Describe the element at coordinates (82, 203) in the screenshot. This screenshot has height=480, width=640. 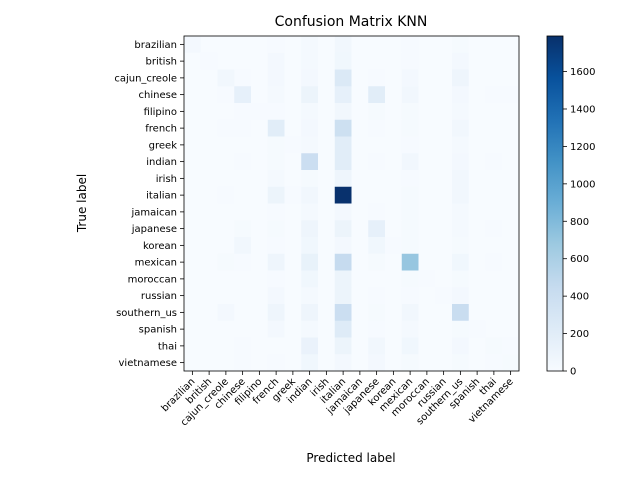
I see `y-axis-label: True label` at that location.